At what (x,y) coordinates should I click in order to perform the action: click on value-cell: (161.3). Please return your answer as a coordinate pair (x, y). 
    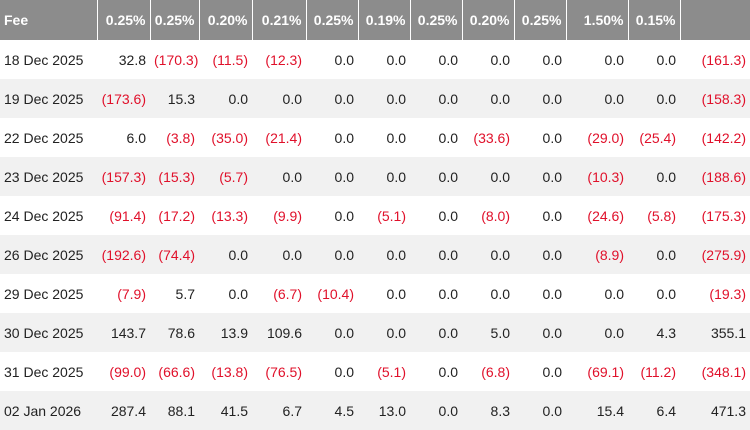
    Looking at the image, I should click on (723, 59).